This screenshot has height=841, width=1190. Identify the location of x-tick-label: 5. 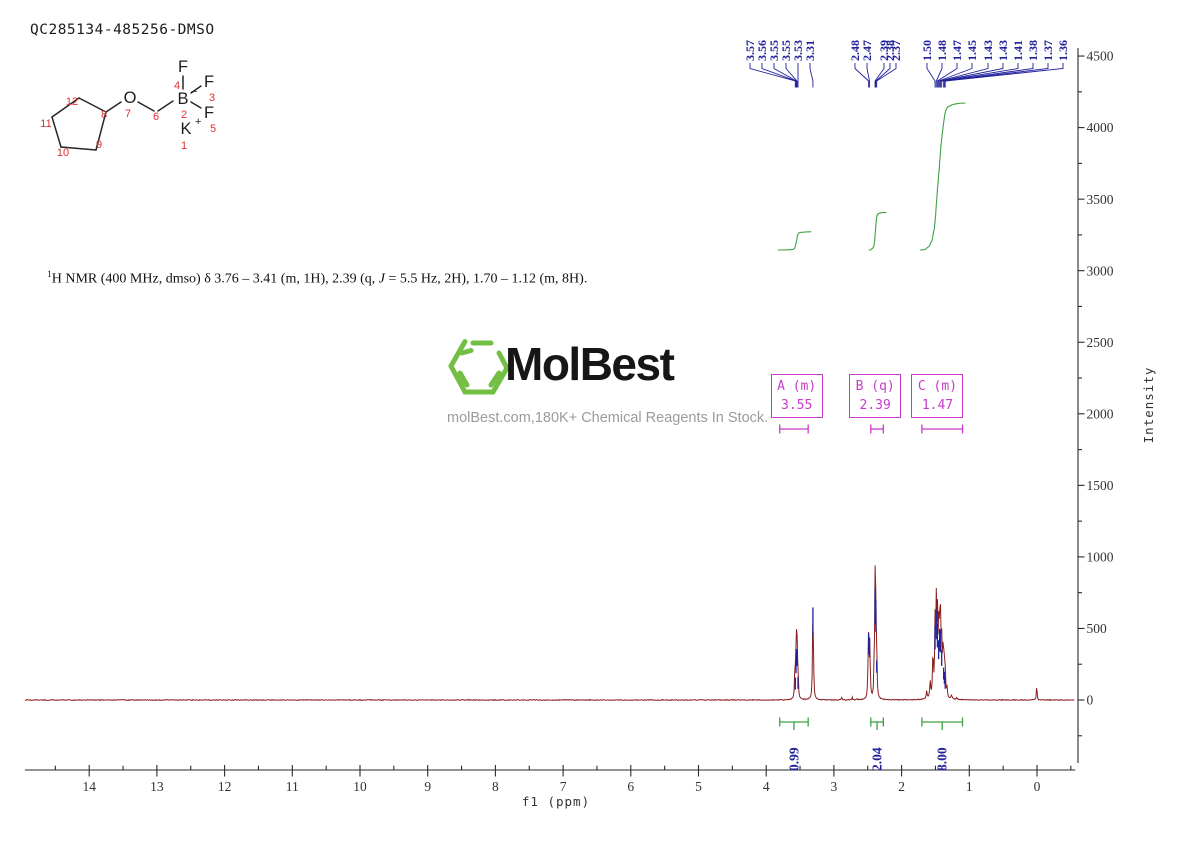
(698, 786).